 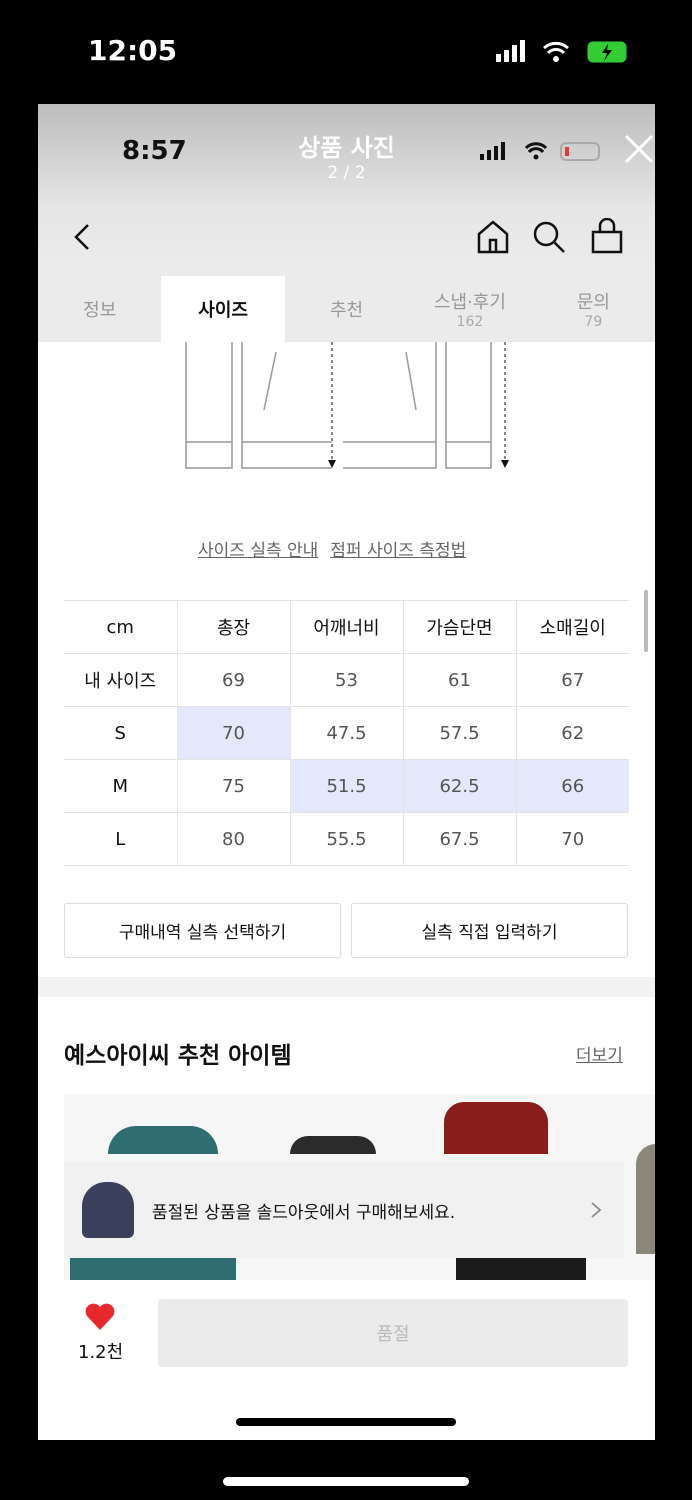 I want to click on header: 8:57 상품 사진 2 / 2, so click(x=346, y=190).